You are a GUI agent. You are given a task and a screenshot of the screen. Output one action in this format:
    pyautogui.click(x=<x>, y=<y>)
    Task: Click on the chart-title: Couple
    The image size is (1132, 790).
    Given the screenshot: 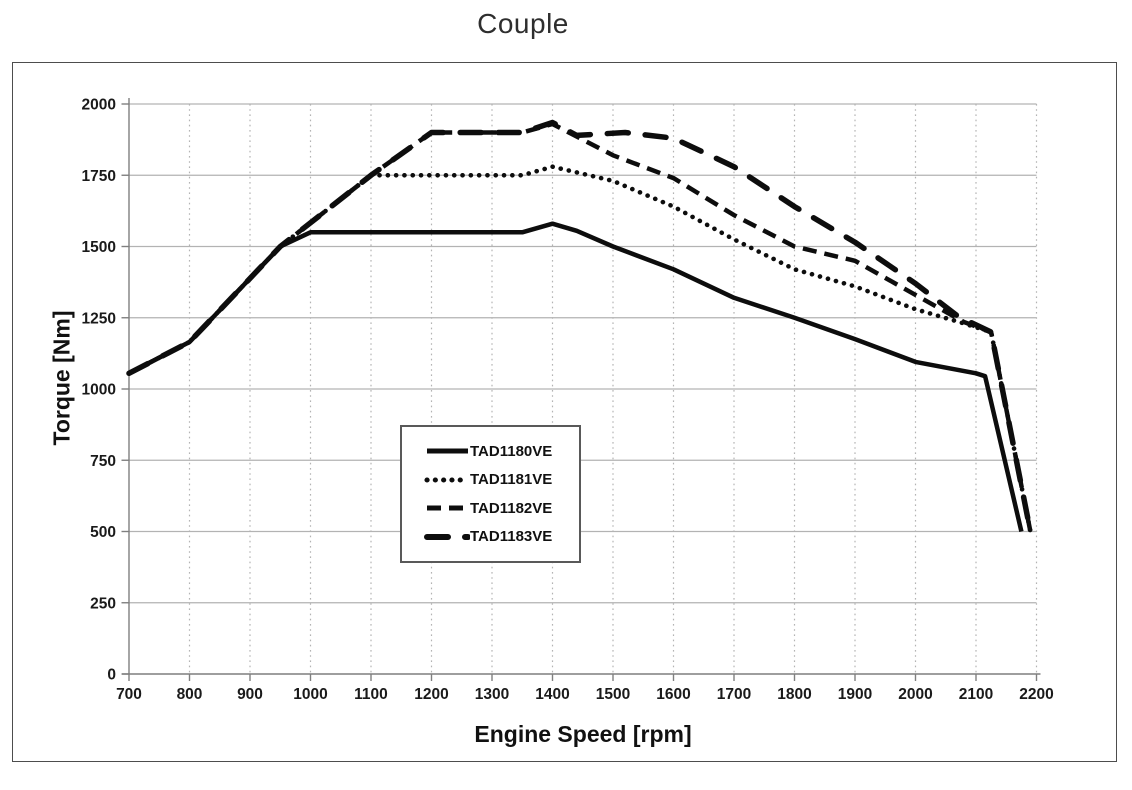 What is the action you would take?
    pyautogui.click(x=523, y=23)
    